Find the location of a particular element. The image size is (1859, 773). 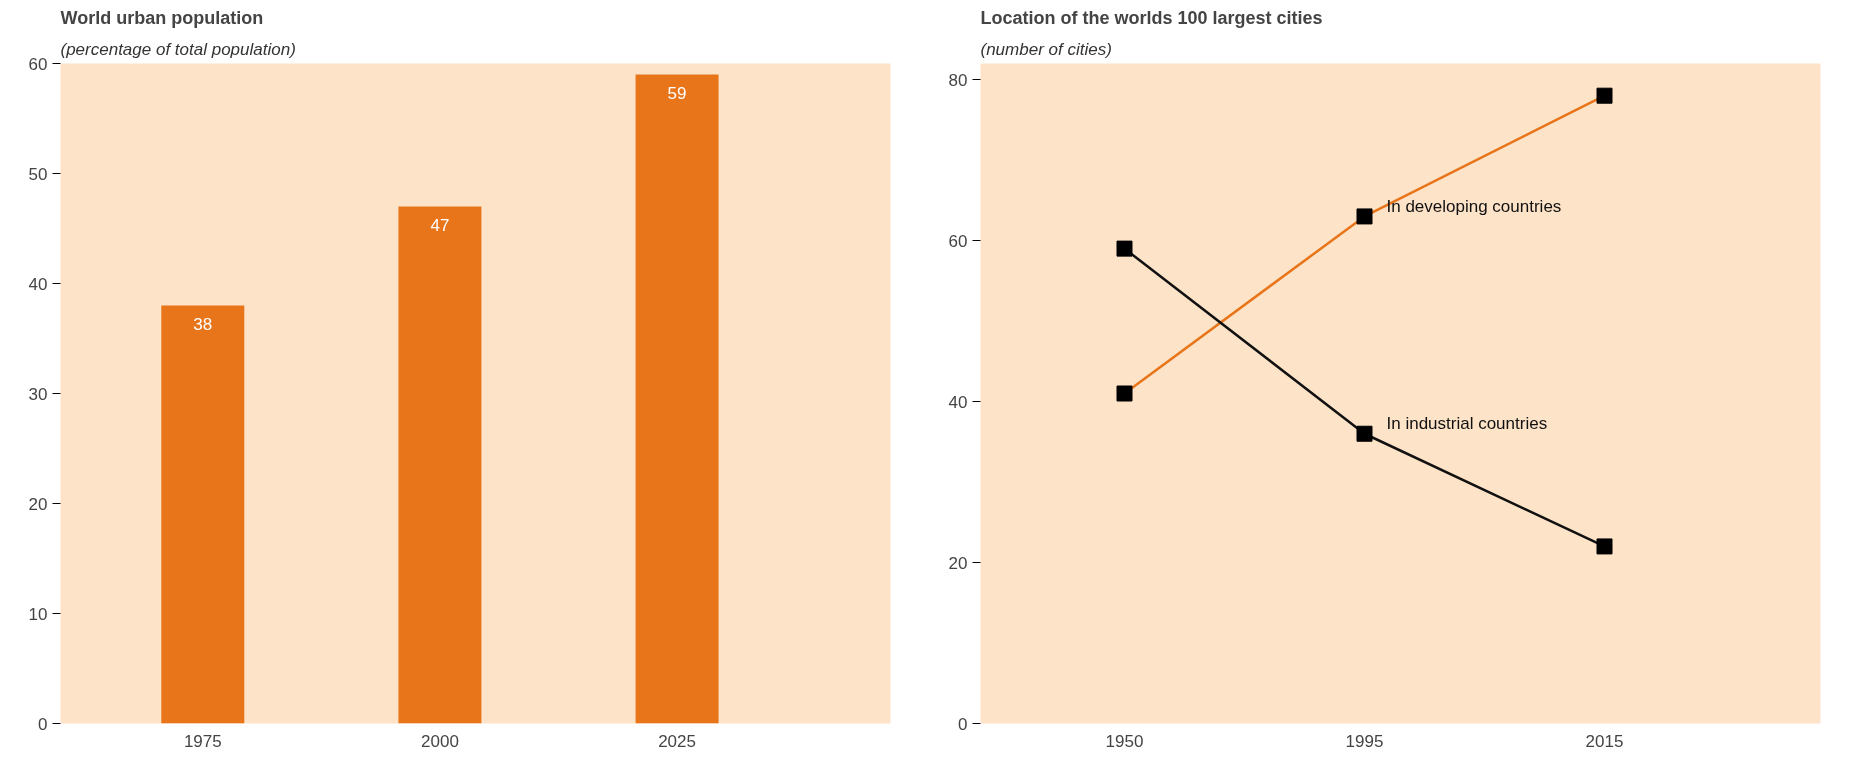

x-tick-label: 1950 is located at coordinates (1124, 741).